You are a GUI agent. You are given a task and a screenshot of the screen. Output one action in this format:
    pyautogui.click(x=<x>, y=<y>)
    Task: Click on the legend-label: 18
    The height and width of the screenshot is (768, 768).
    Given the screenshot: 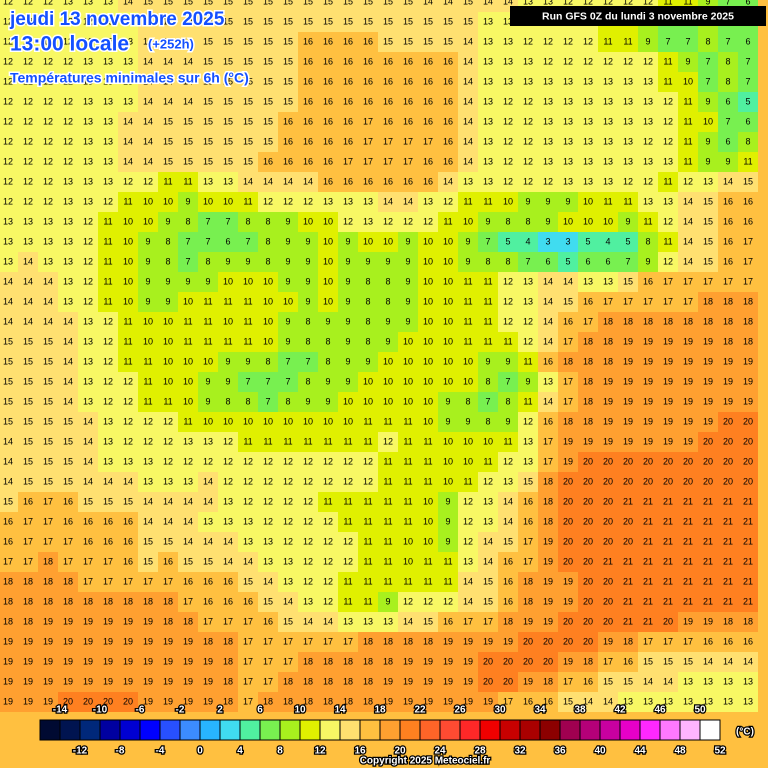 What is the action you would take?
    pyautogui.click(x=380, y=710)
    